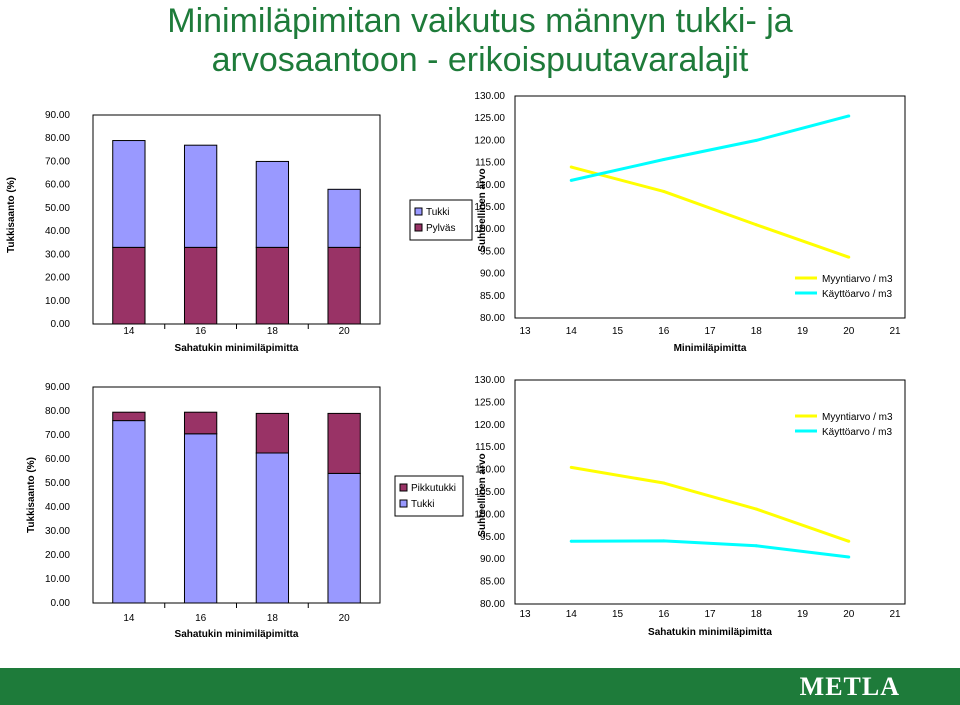 The width and height of the screenshot is (960, 705). What do you see at coordinates (849, 686) in the screenshot?
I see `metla-logo: METLA` at bounding box center [849, 686].